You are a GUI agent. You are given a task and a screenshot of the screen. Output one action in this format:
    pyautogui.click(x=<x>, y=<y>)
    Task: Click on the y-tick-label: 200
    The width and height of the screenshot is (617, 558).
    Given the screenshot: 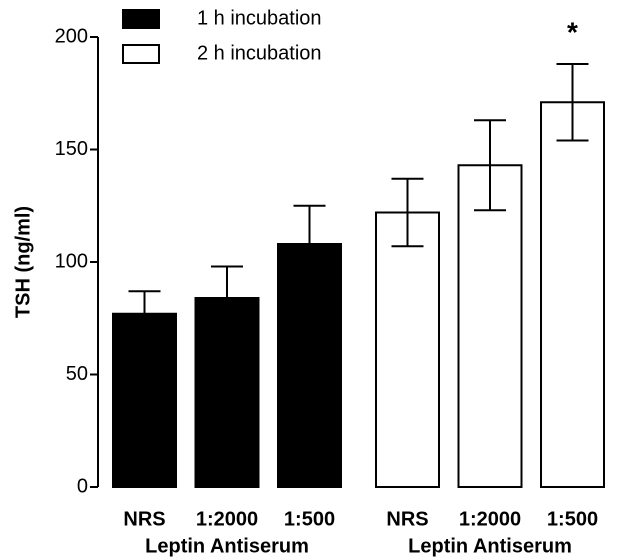 What is the action you would take?
    pyautogui.click(x=71, y=36)
    